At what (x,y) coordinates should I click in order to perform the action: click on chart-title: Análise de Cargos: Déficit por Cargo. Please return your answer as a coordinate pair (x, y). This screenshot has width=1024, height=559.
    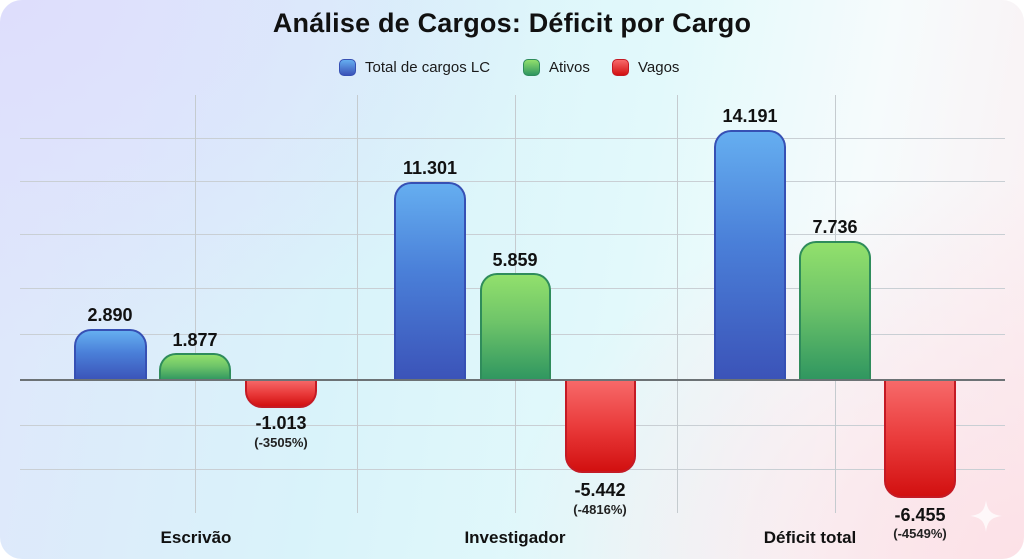
    Looking at the image, I should click on (512, 23).